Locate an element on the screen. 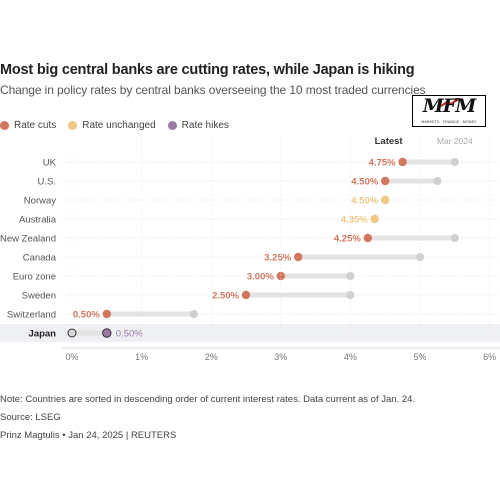  legend-dot-cuts is located at coordinates (4, 125).